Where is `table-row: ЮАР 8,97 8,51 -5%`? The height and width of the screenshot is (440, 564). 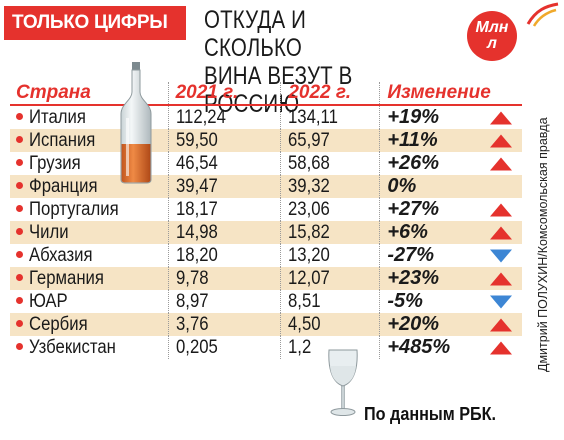
table-row: ЮАР 8,97 8,51 -5% is located at coordinates (266, 301).